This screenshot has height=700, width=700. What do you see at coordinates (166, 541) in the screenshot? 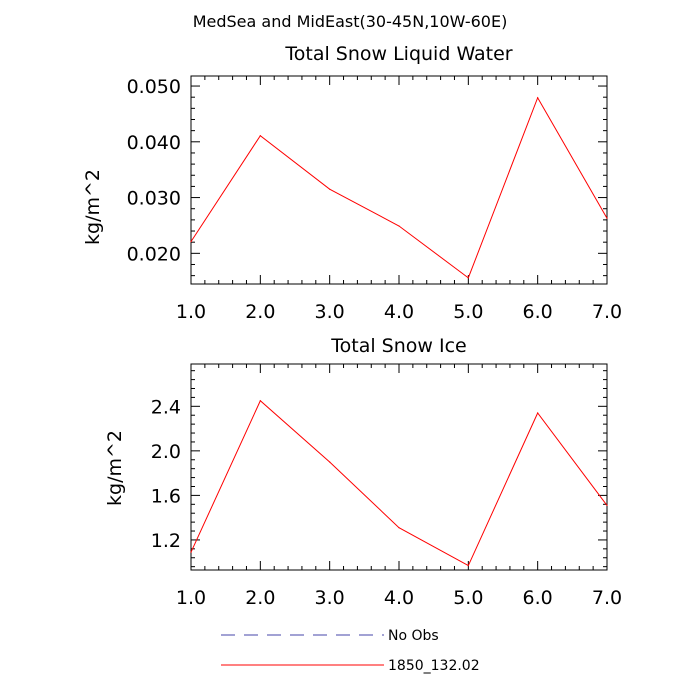
I see `y-tick-label: 1.2` at bounding box center [166, 541].